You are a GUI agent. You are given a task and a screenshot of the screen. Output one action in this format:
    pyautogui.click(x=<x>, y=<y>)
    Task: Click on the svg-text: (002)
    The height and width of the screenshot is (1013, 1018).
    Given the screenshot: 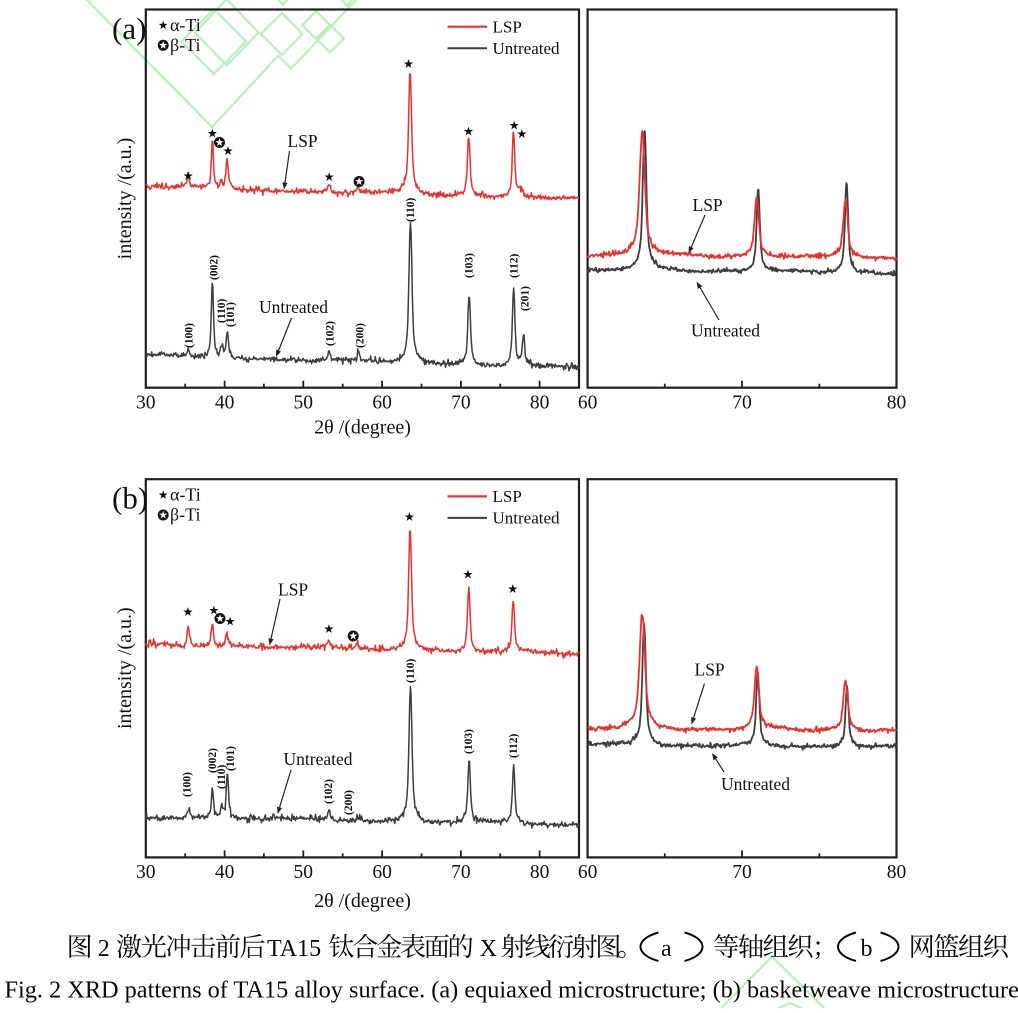 What is the action you would take?
    pyautogui.click(x=214, y=267)
    